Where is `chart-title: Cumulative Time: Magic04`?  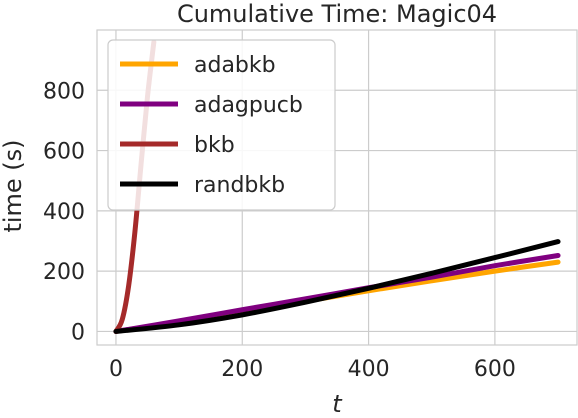
chart-title: Cumulative Time: Magic04 is located at coordinates (337, 14).